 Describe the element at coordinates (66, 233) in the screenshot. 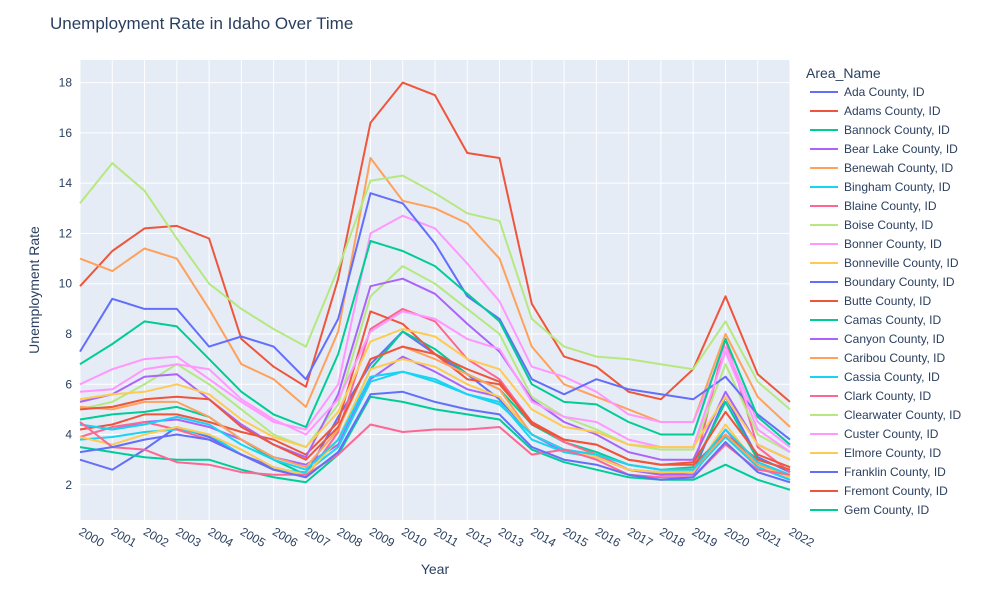

I see `y-tick-label: 12` at that location.